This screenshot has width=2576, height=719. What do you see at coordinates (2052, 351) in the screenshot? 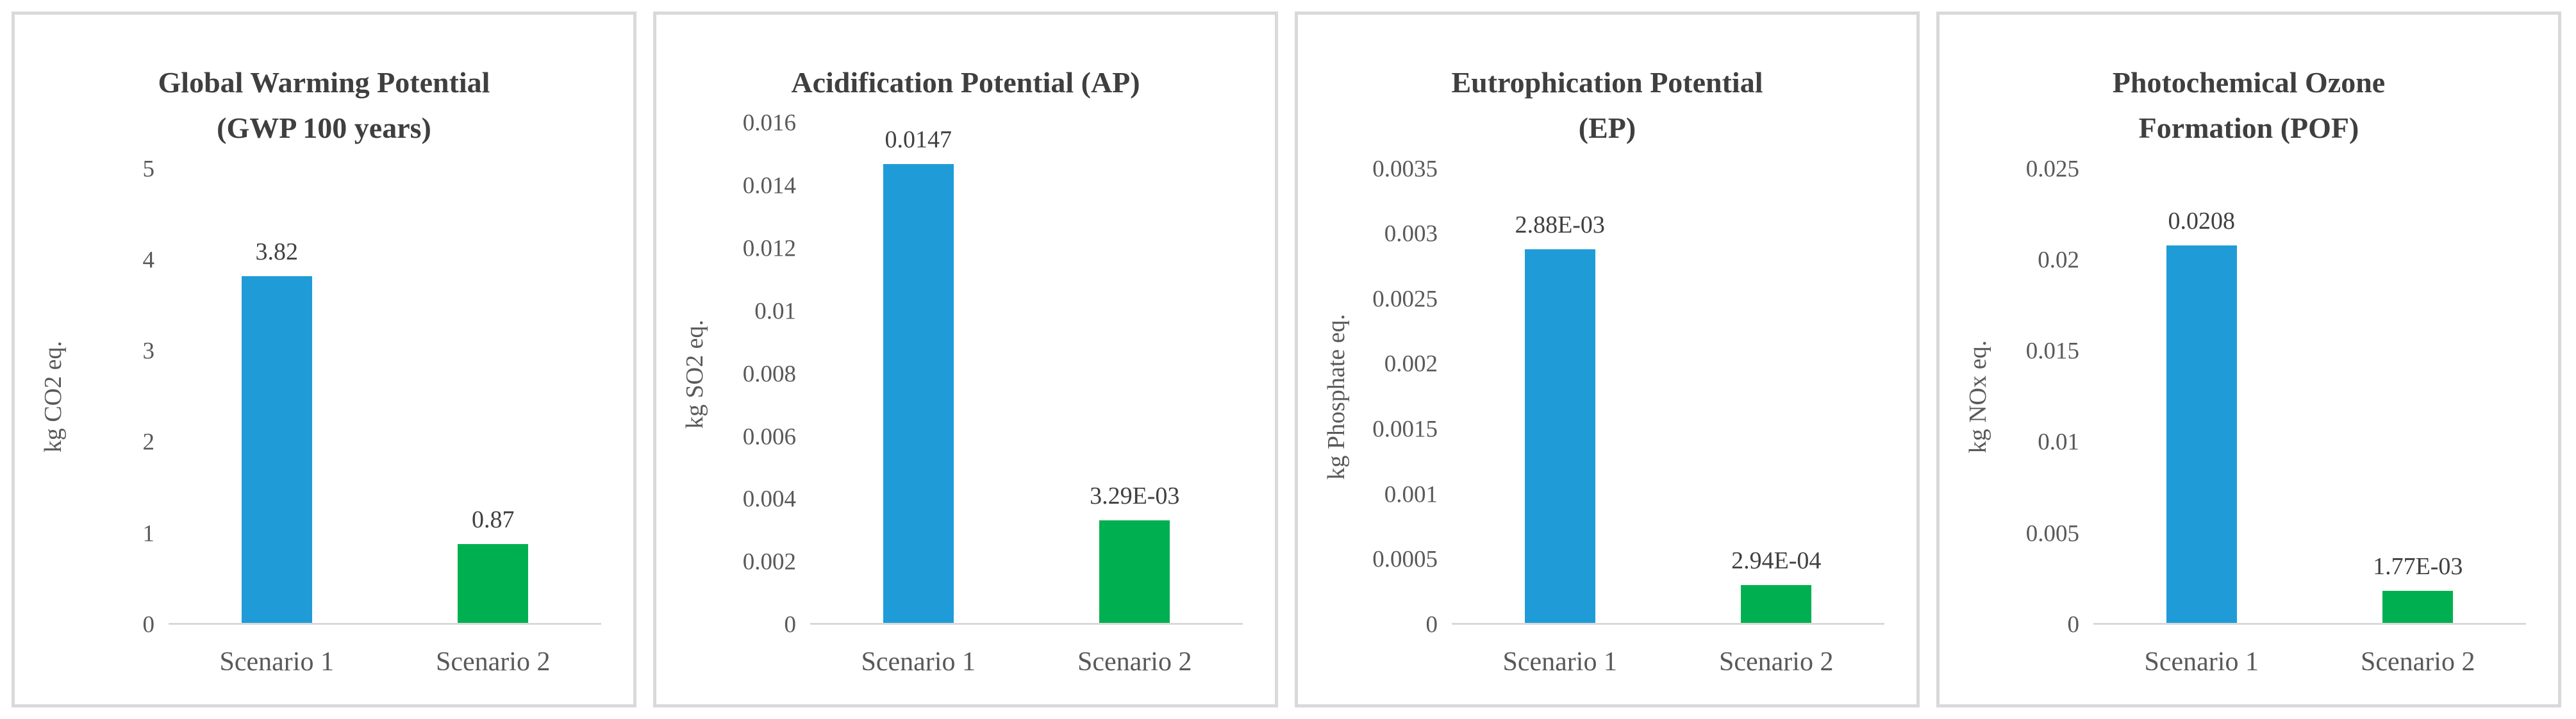
I see `y-tick-label: 0.015` at bounding box center [2052, 351].